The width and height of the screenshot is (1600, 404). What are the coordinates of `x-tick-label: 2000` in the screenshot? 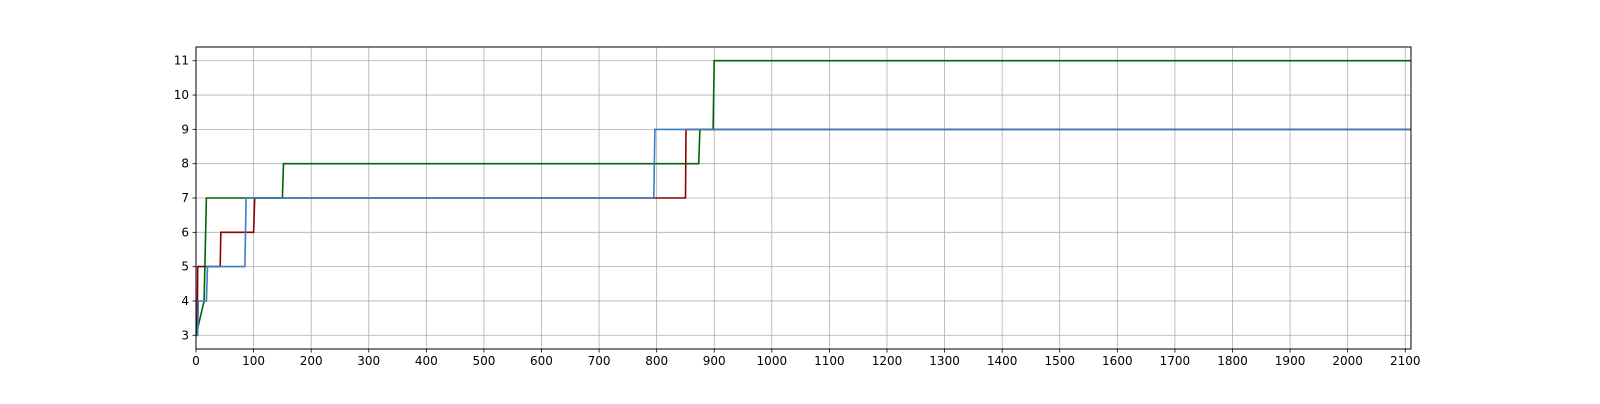 It's located at (1347, 361).